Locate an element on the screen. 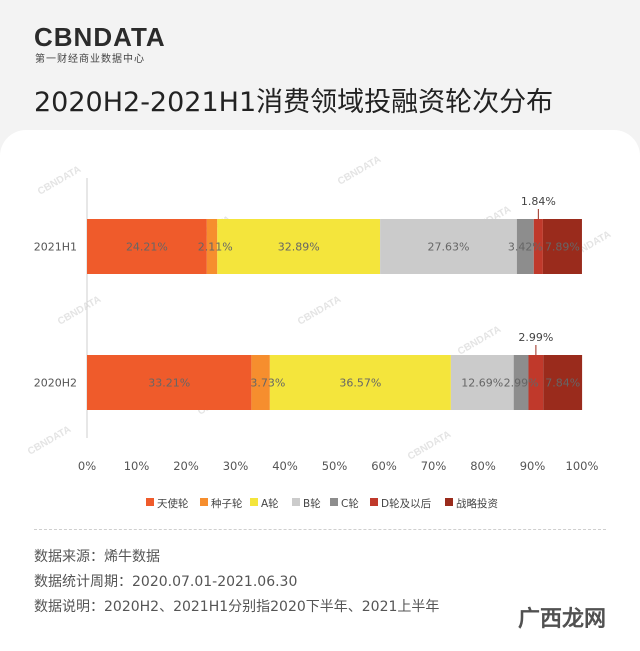  category-label: 2021H1 is located at coordinates (55, 247).